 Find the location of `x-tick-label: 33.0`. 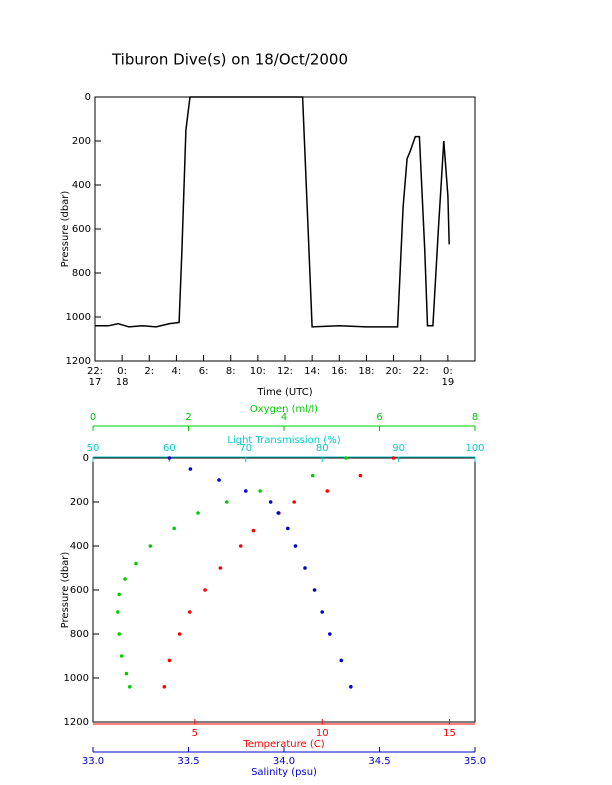

x-tick-label: 33.0 is located at coordinates (93, 761).